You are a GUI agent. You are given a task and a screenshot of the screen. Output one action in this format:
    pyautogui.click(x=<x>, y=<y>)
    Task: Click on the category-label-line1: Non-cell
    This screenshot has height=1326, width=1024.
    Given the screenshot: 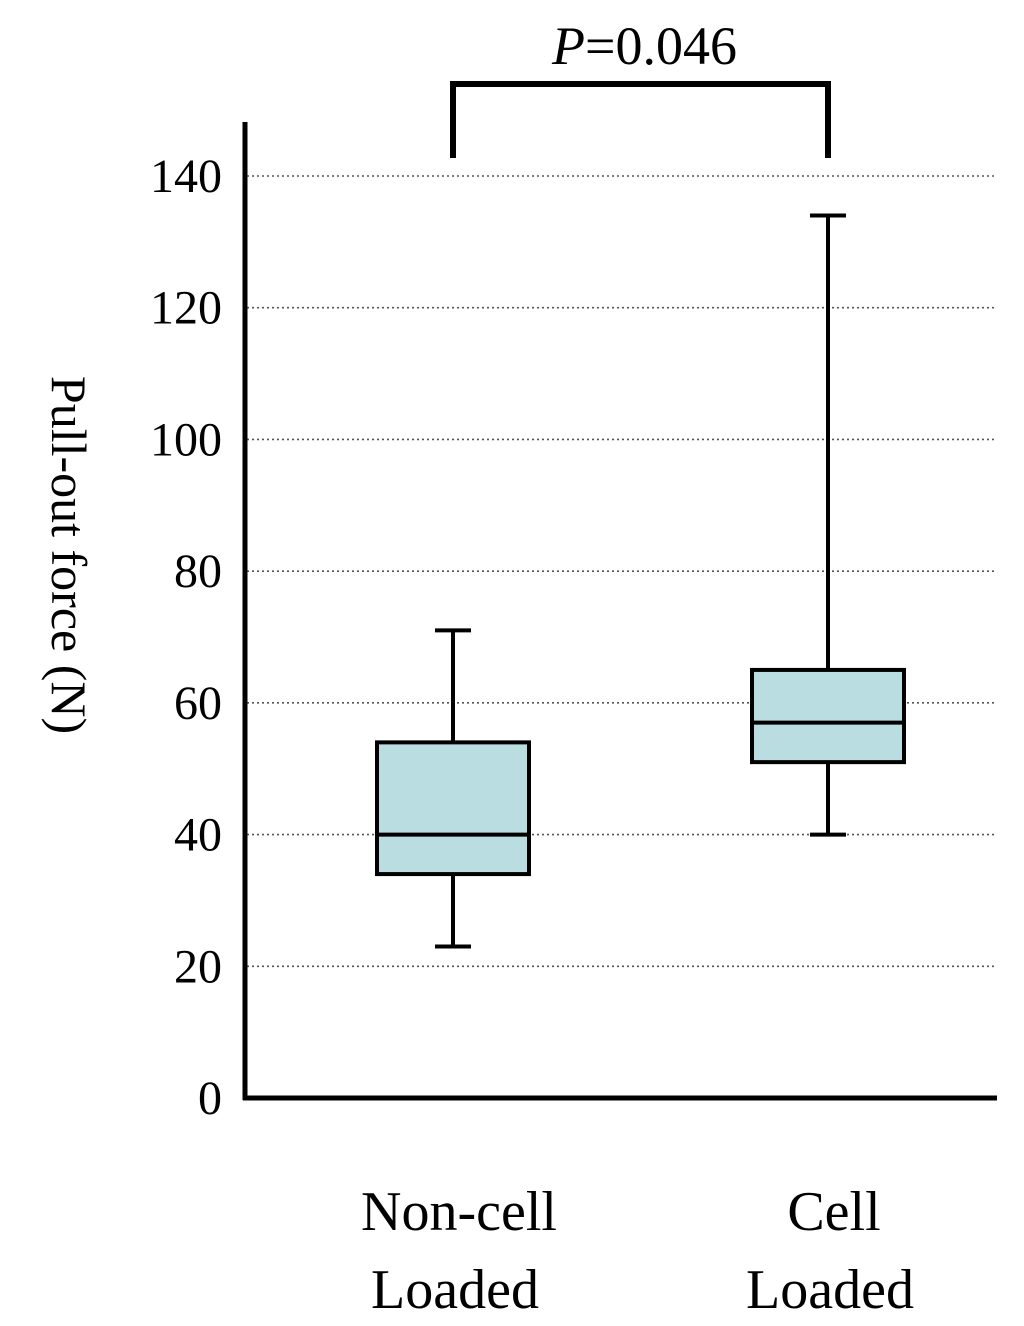 What is the action you would take?
    pyautogui.click(x=459, y=1212)
    